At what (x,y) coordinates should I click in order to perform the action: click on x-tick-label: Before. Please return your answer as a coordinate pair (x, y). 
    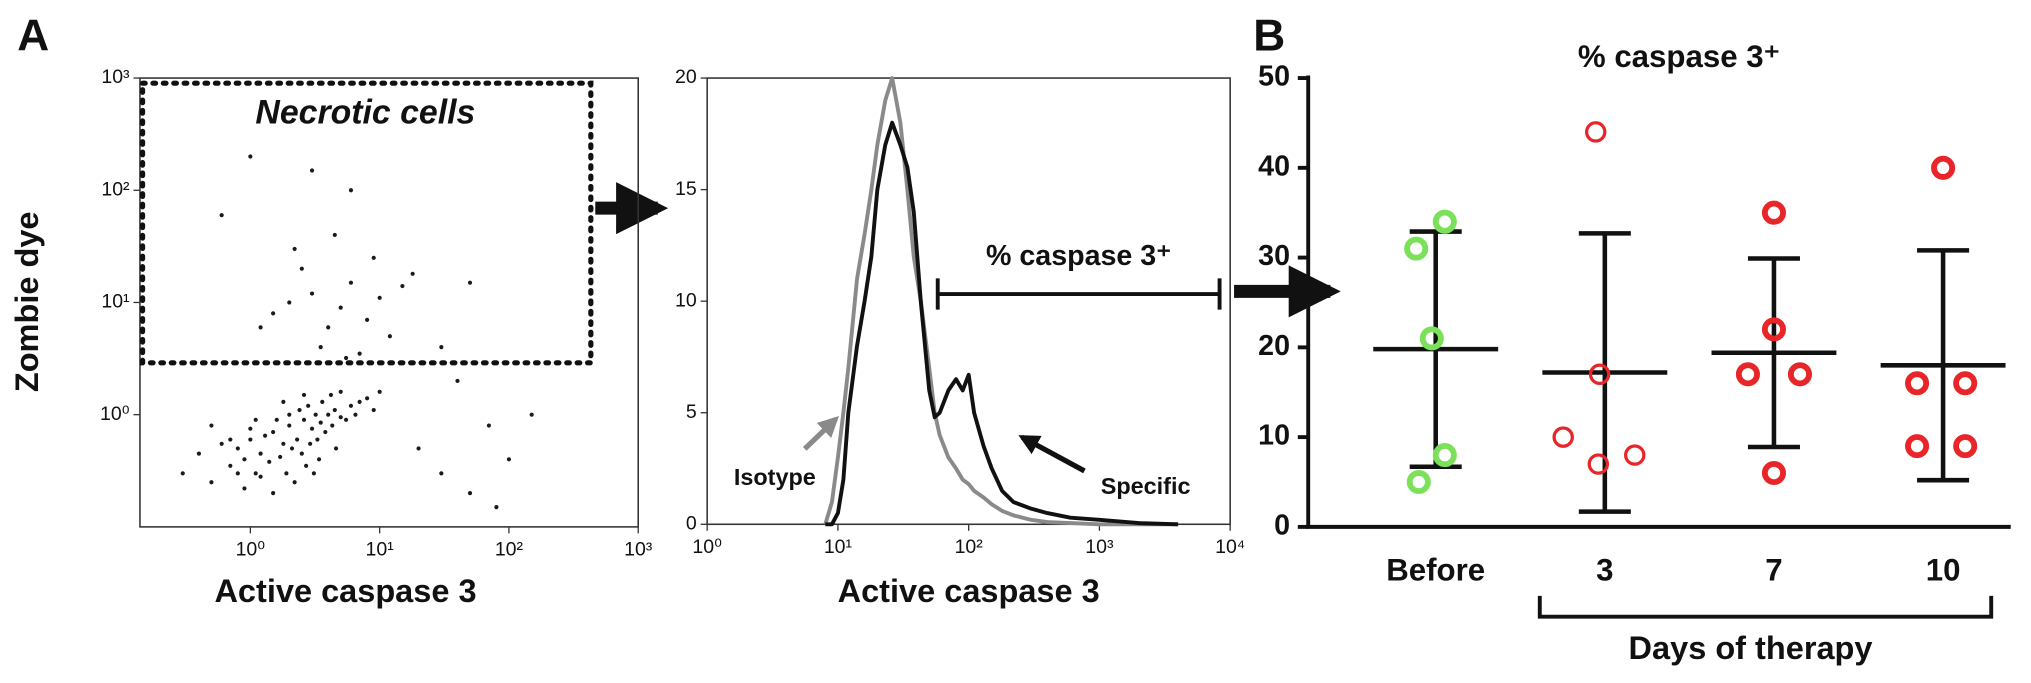
    Looking at the image, I should click on (1435, 570).